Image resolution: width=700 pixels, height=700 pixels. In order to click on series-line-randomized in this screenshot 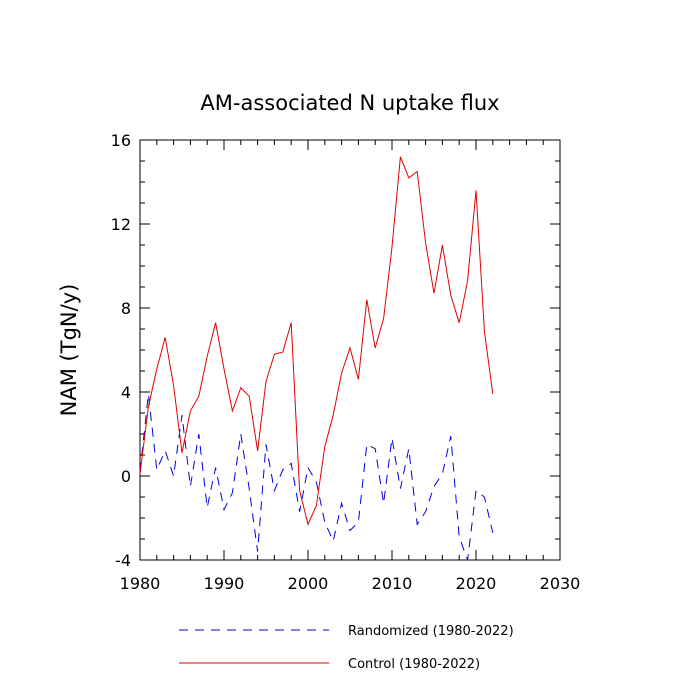, I will do `click(316, 477)`.